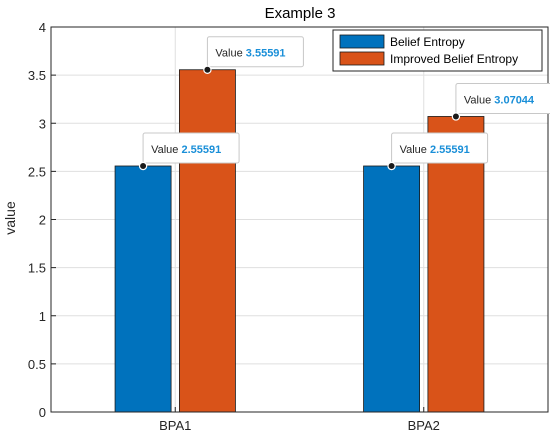 This screenshot has width=550, height=446. I want to click on y-tick-label: 0.5, so click(37, 364).